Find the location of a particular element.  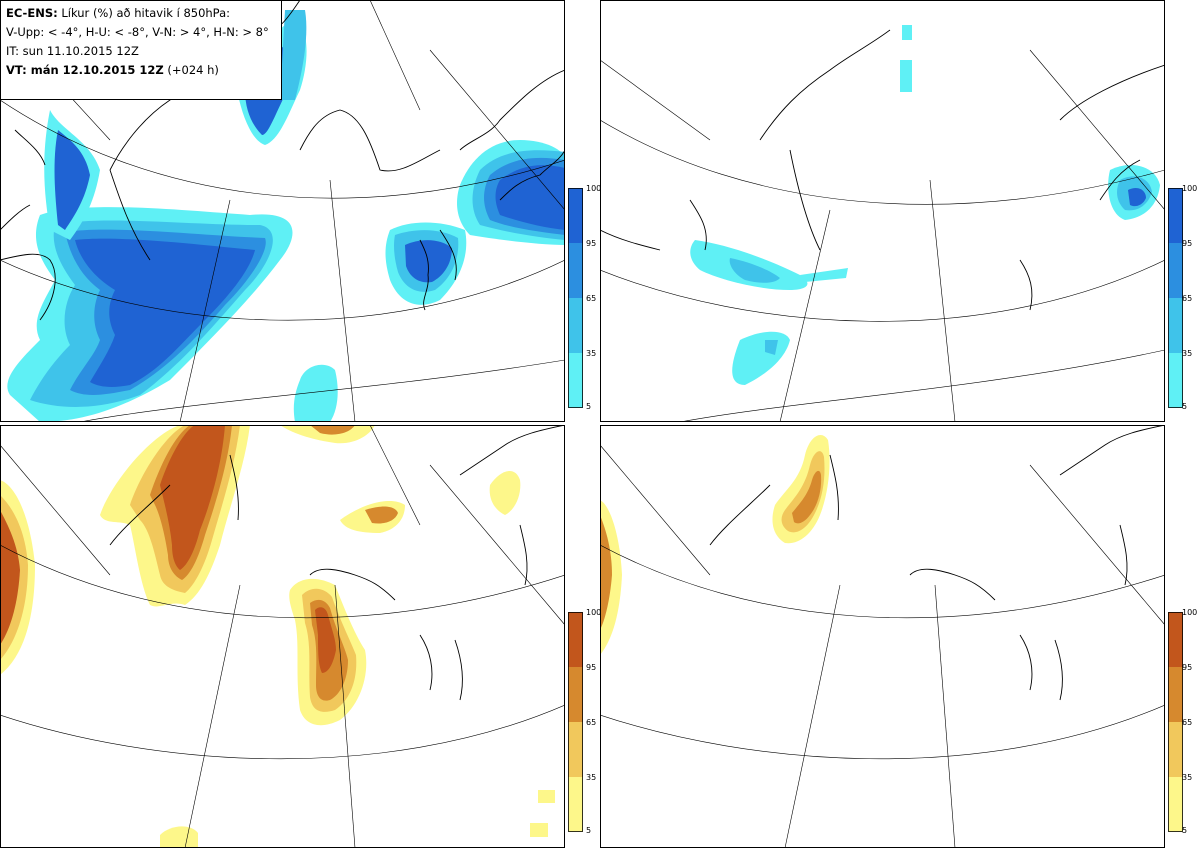

probability-field-warm-strong is located at coordinates (715, 545).